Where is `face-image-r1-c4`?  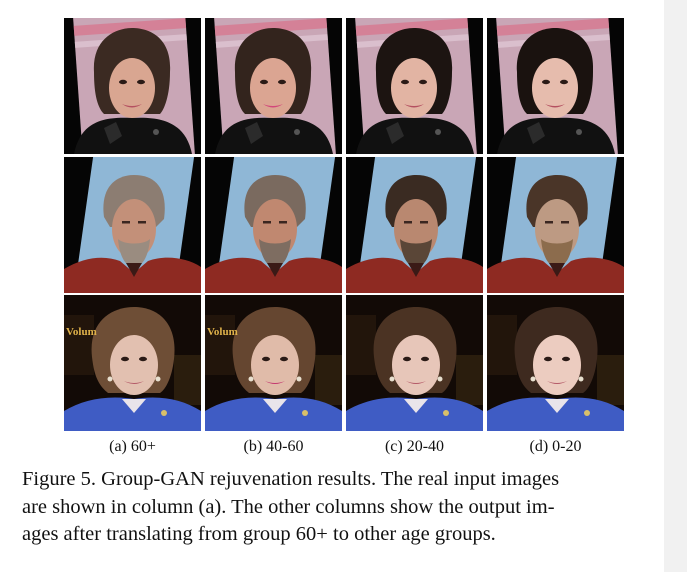
face-image-r1-c4 is located at coordinates (555, 86).